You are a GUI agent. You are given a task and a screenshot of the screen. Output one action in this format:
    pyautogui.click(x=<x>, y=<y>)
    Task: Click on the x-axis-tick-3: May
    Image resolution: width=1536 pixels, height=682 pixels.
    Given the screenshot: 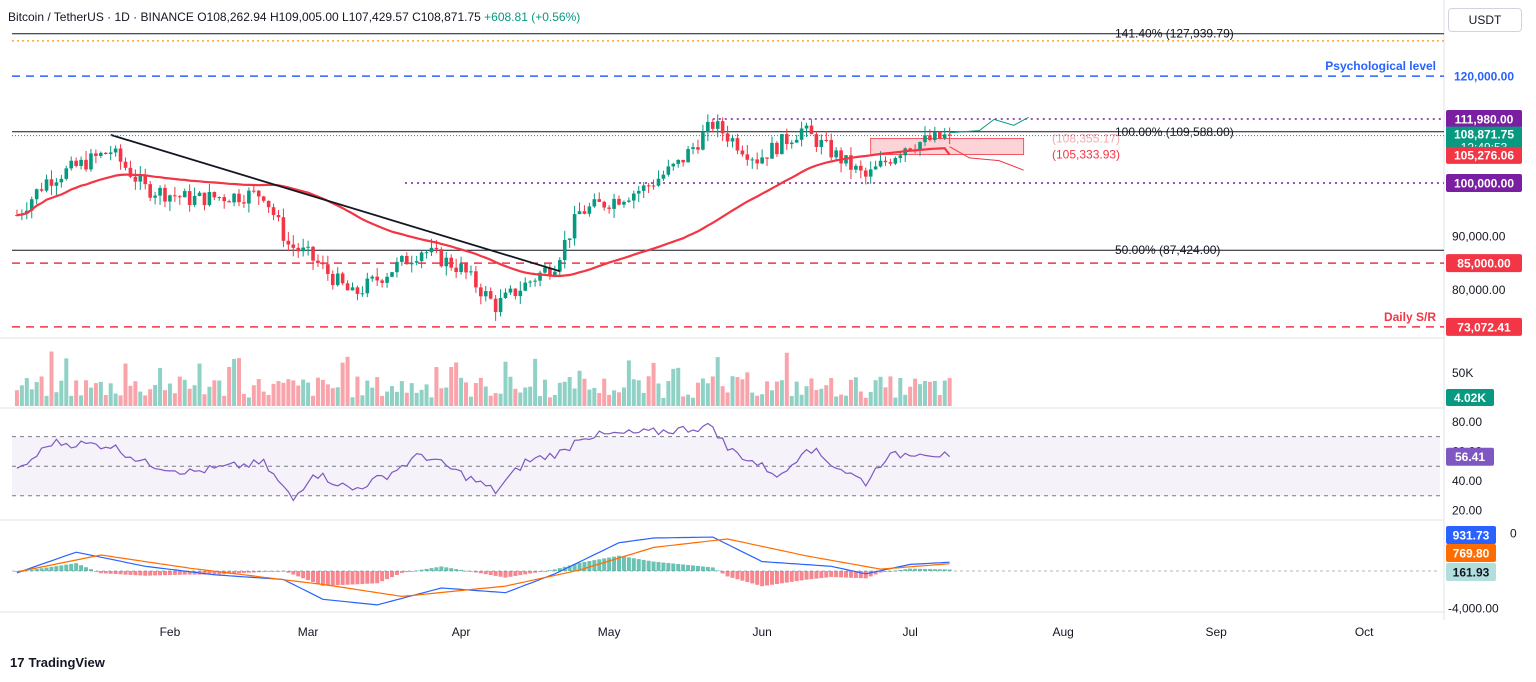 What is the action you would take?
    pyautogui.click(x=609, y=632)
    